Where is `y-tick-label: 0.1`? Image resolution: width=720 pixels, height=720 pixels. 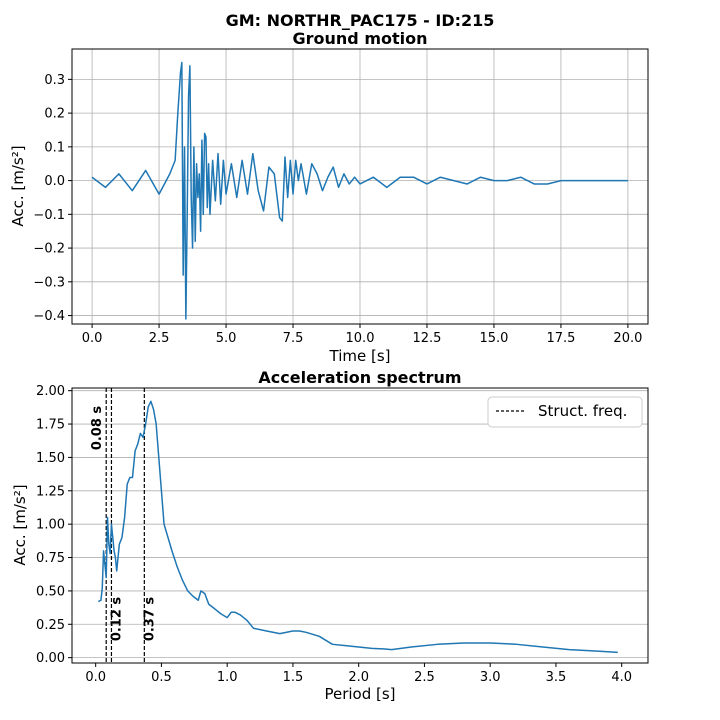 y-tick-label: 0.1 is located at coordinates (54, 147).